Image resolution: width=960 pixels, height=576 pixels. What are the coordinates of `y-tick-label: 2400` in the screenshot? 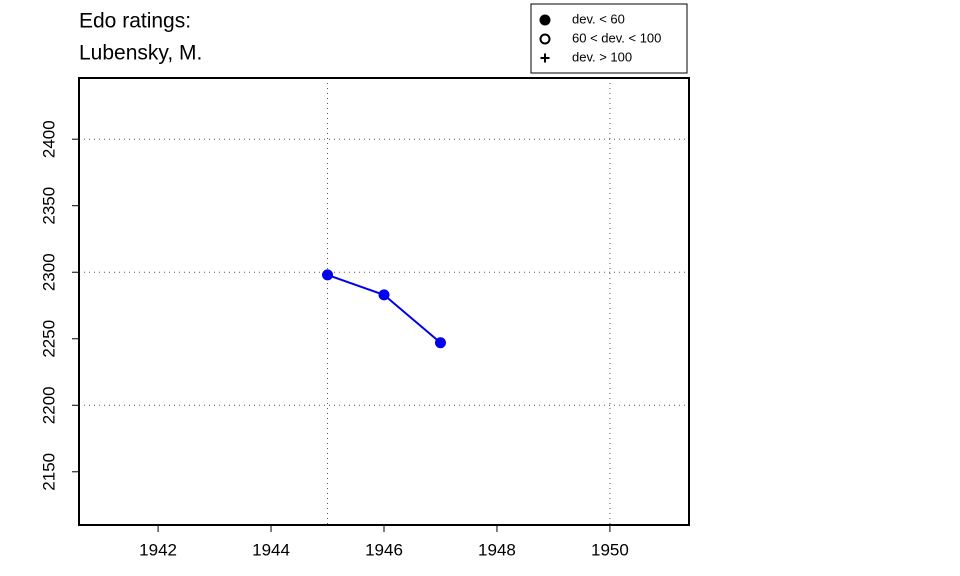 It's located at (48, 139).